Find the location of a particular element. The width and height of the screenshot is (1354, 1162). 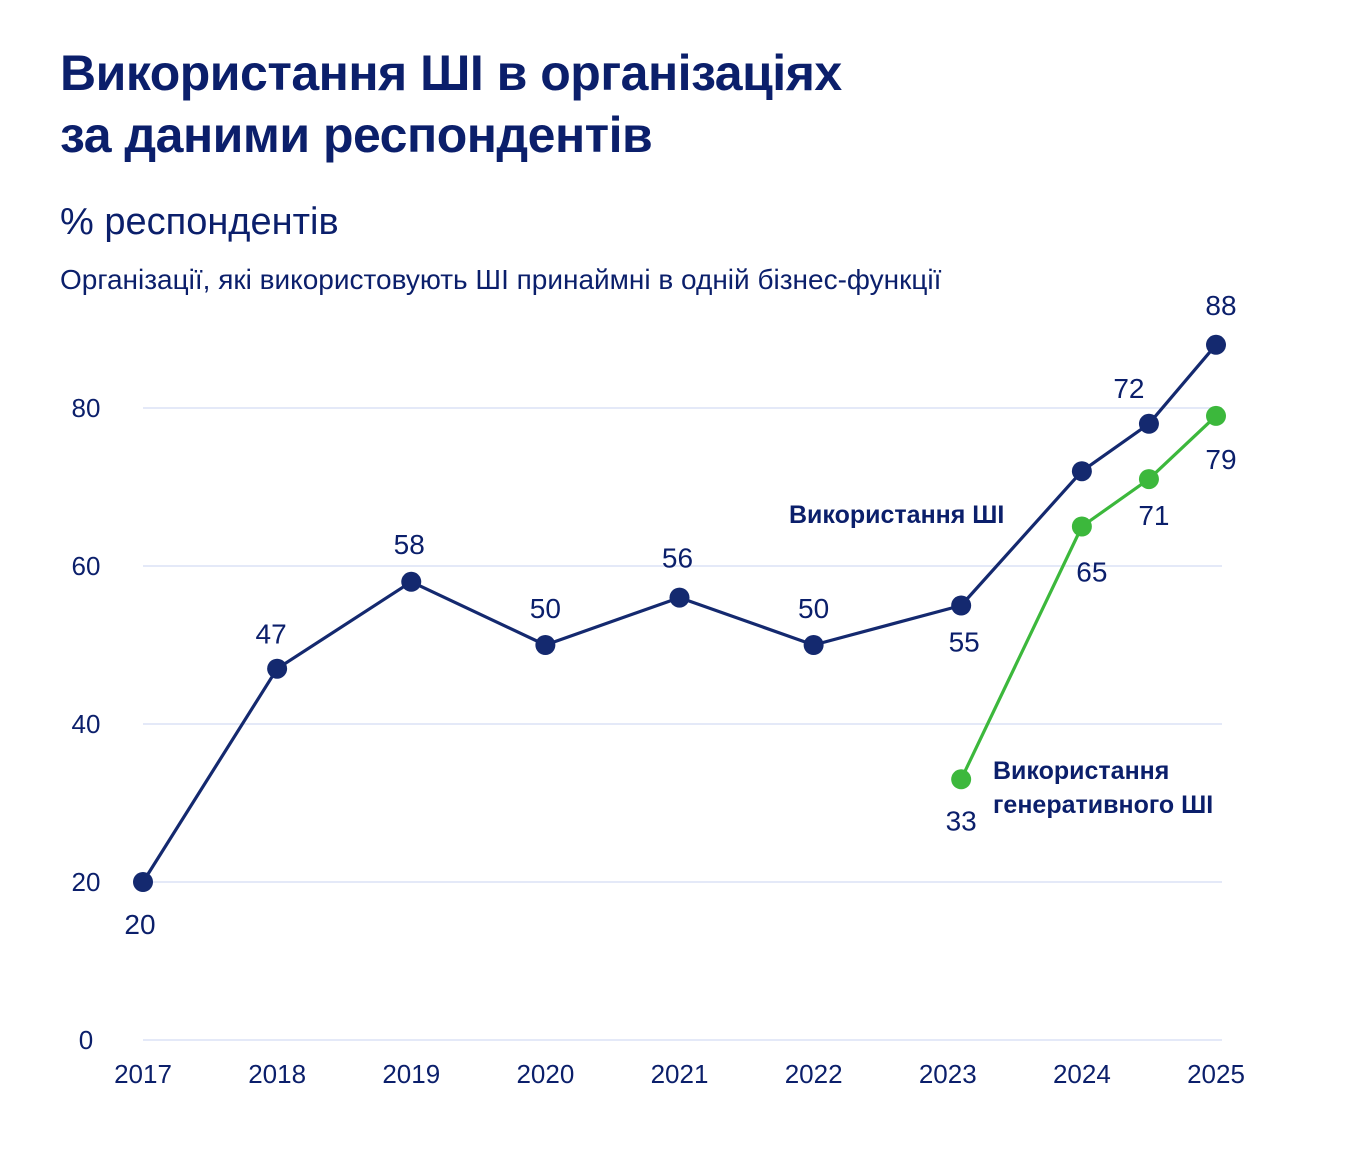

y-tick-label: 20 is located at coordinates (86, 882).